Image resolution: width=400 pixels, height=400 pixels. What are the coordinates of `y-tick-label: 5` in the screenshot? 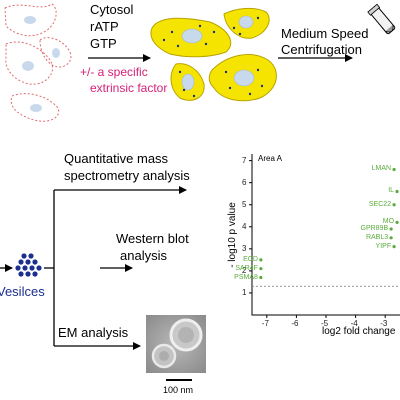 It's located at (244, 204).